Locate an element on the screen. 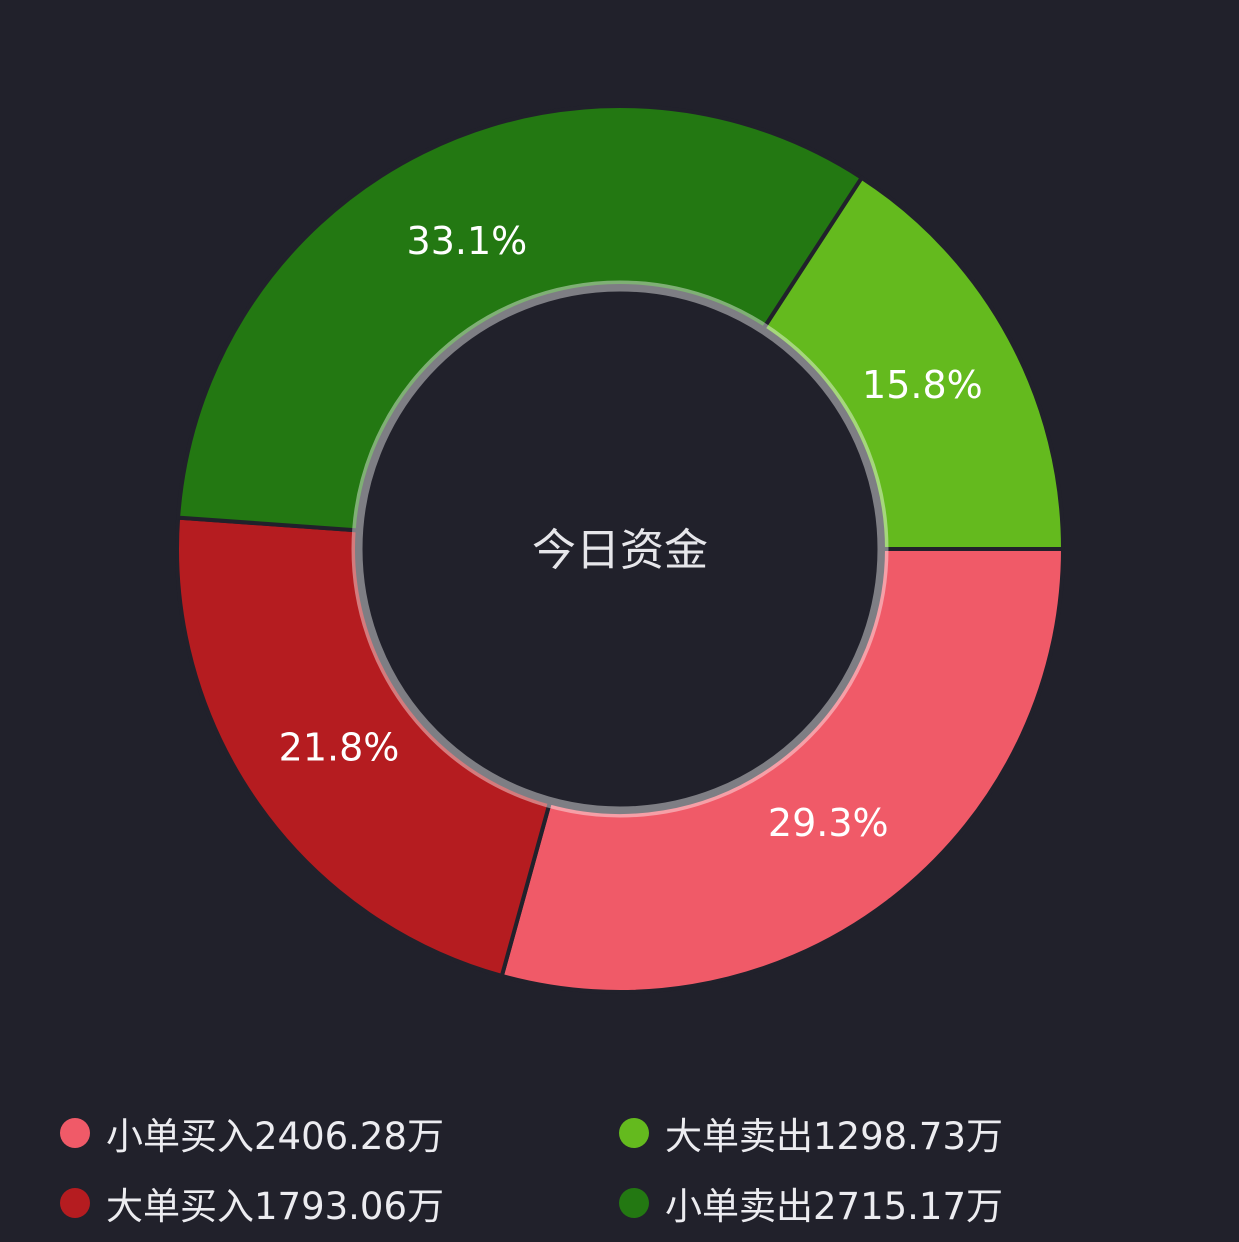  slice-percent-label: 33.1% is located at coordinates (467, 241).